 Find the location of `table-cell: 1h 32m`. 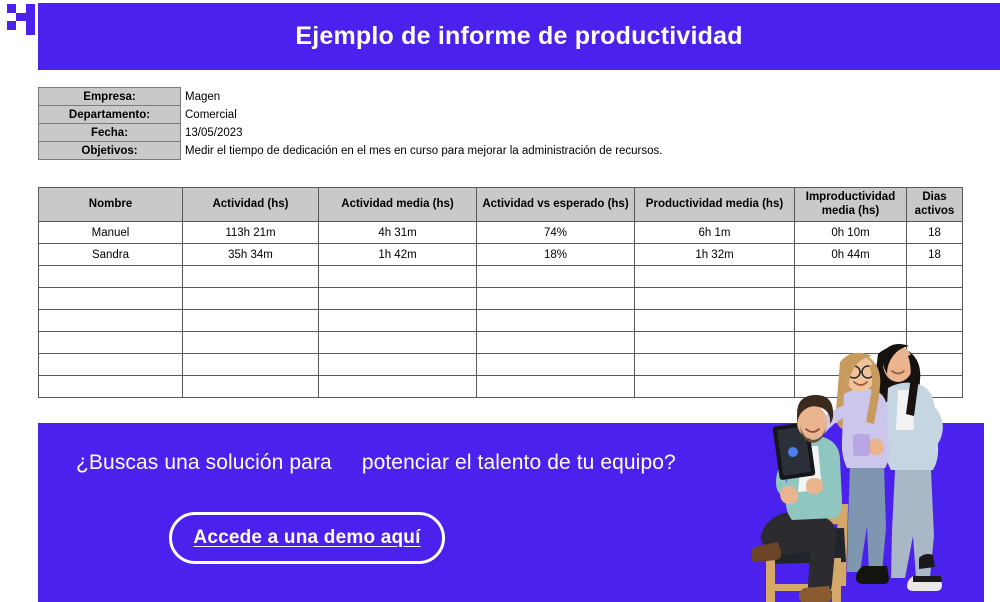

table-cell: 1h 32m is located at coordinates (714, 254).